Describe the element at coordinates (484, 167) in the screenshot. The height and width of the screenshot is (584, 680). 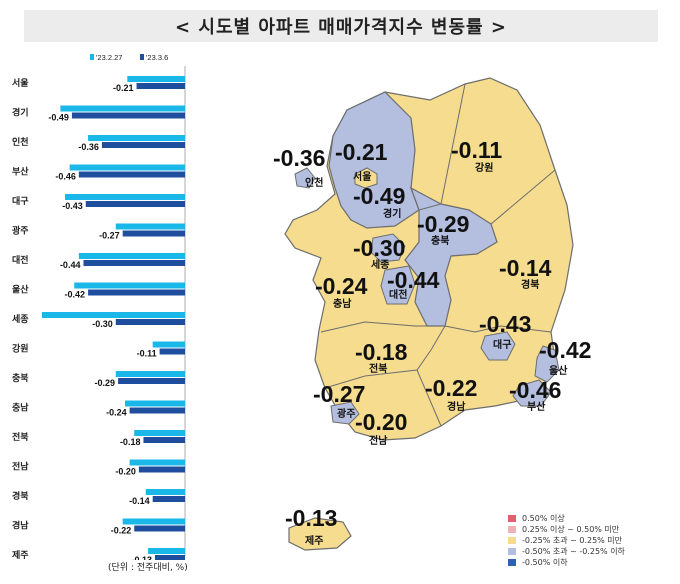
I see `map-label-gangwon: 강원` at that location.